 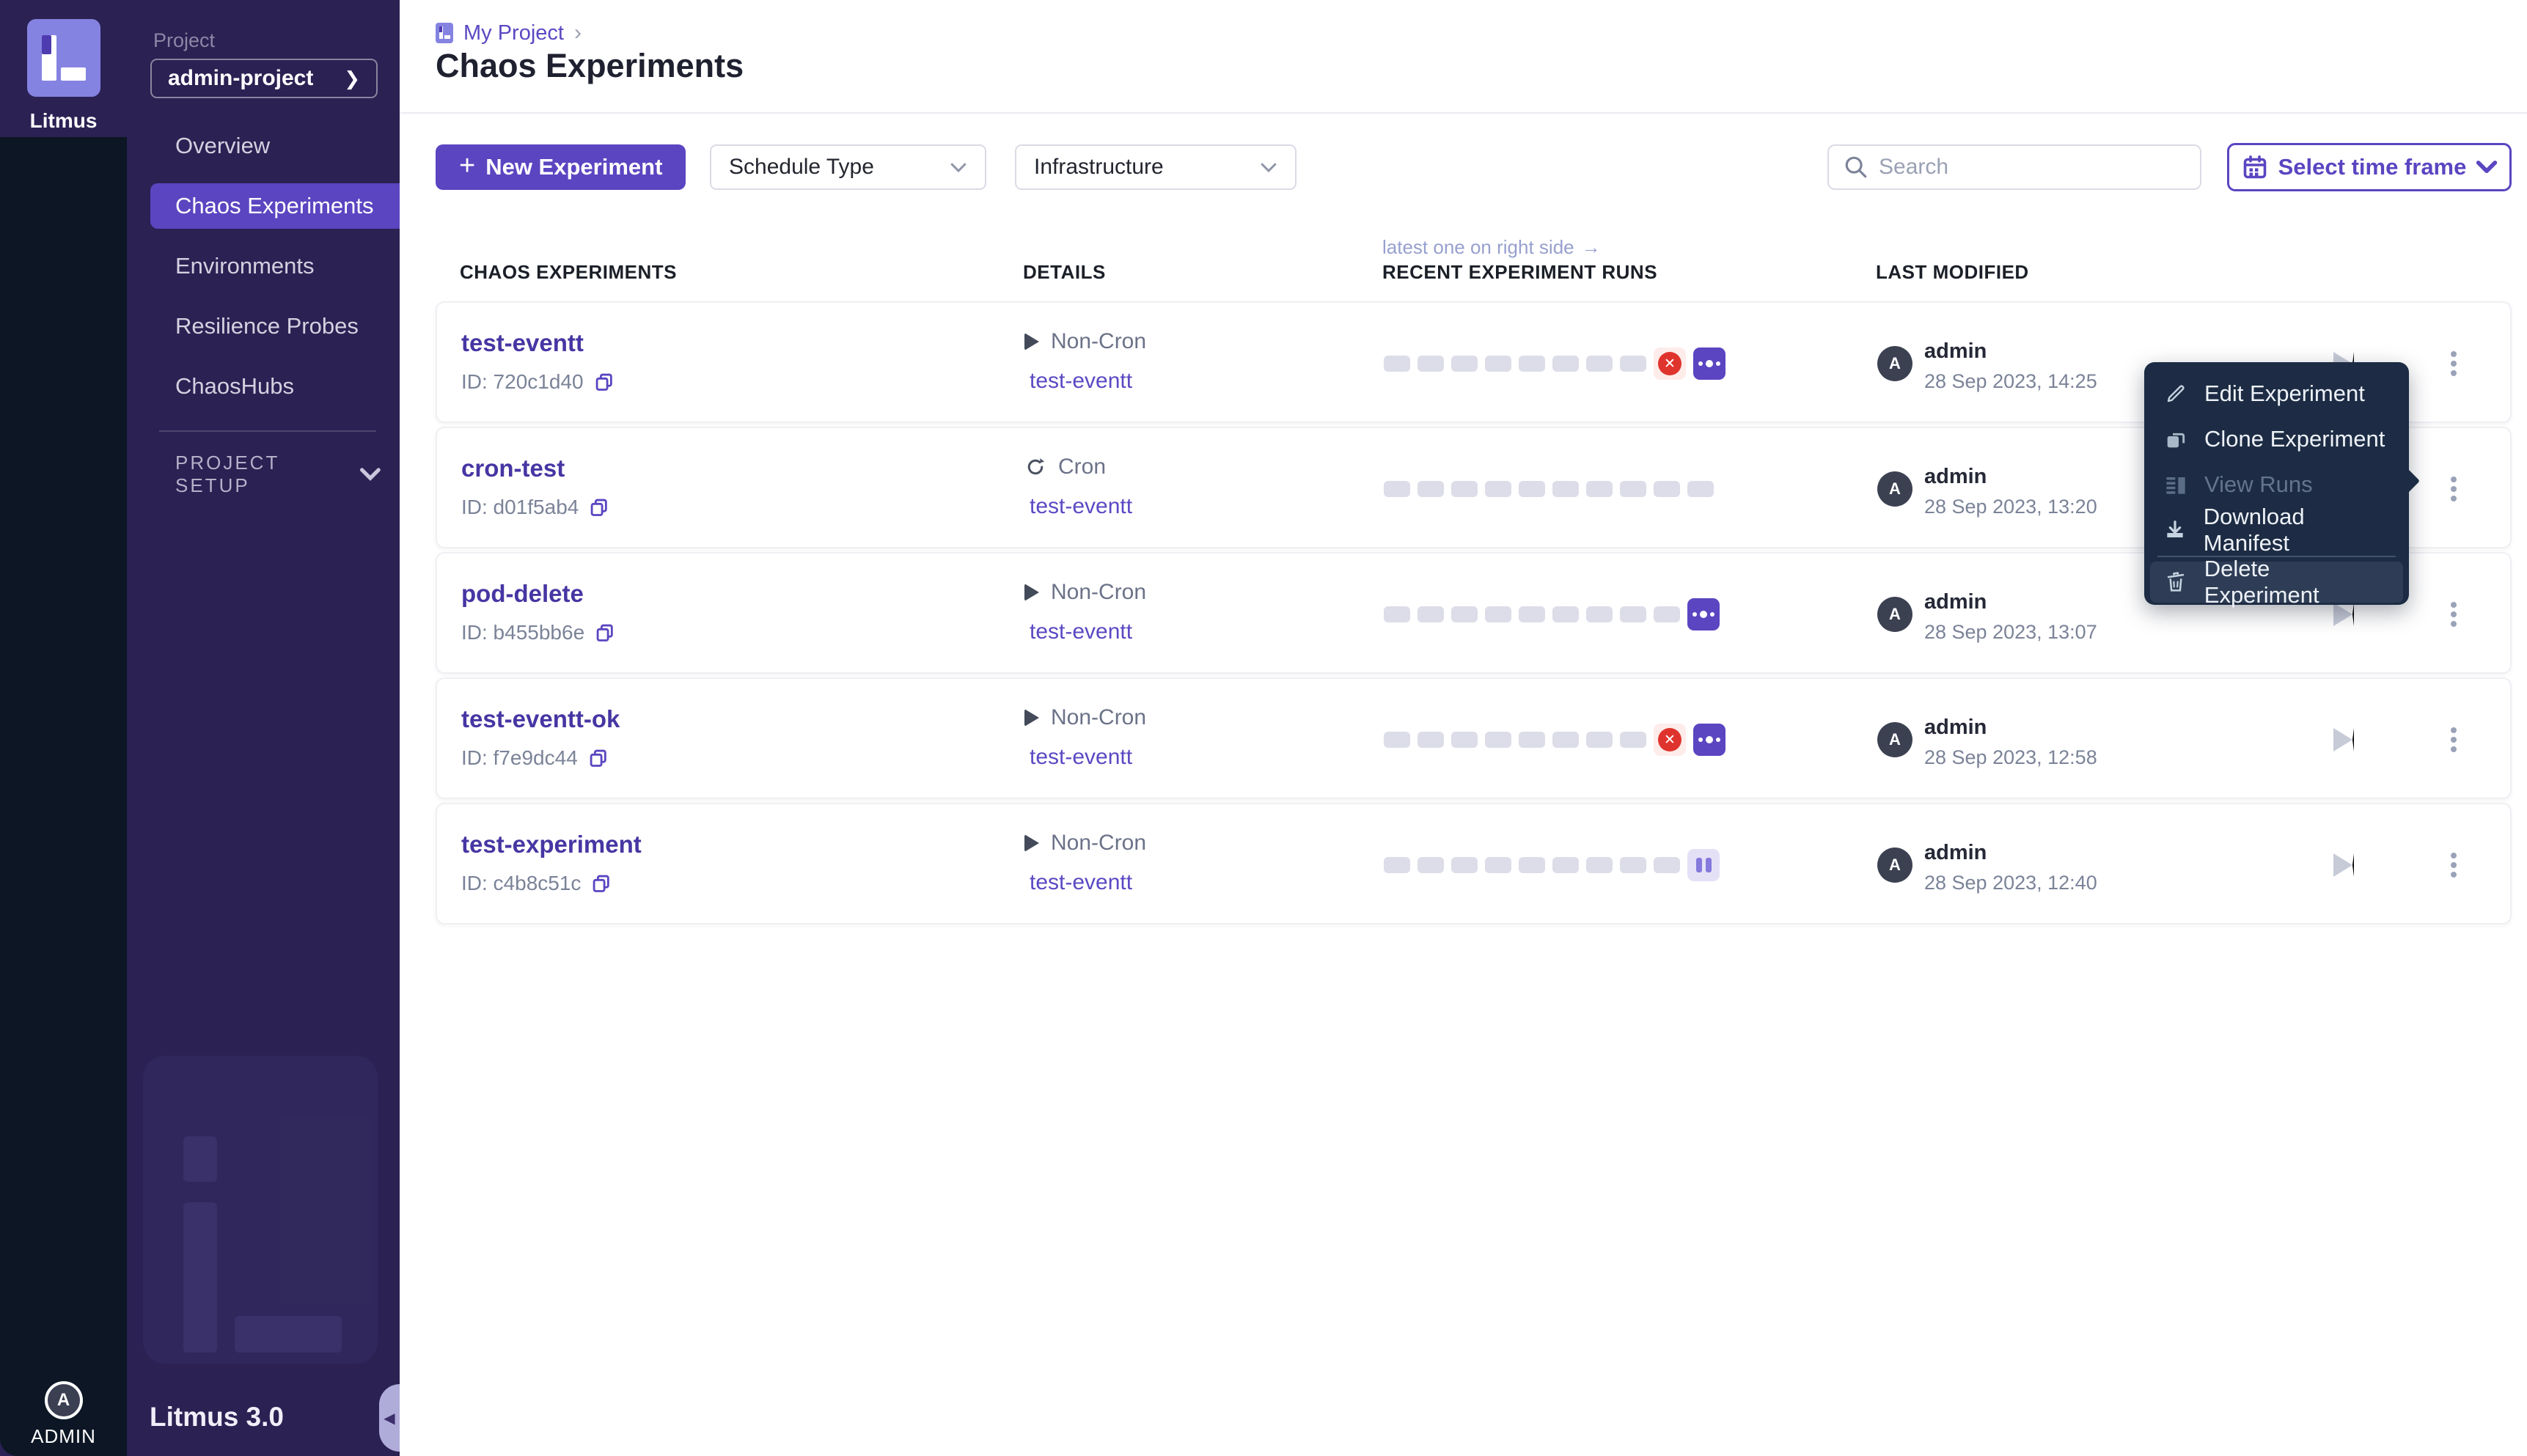 What do you see at coordinates (2276, 582) in the screenshot?
I see `menu-item-delete-experiment: Delete Experiment` at bounding box center [2276, 582].